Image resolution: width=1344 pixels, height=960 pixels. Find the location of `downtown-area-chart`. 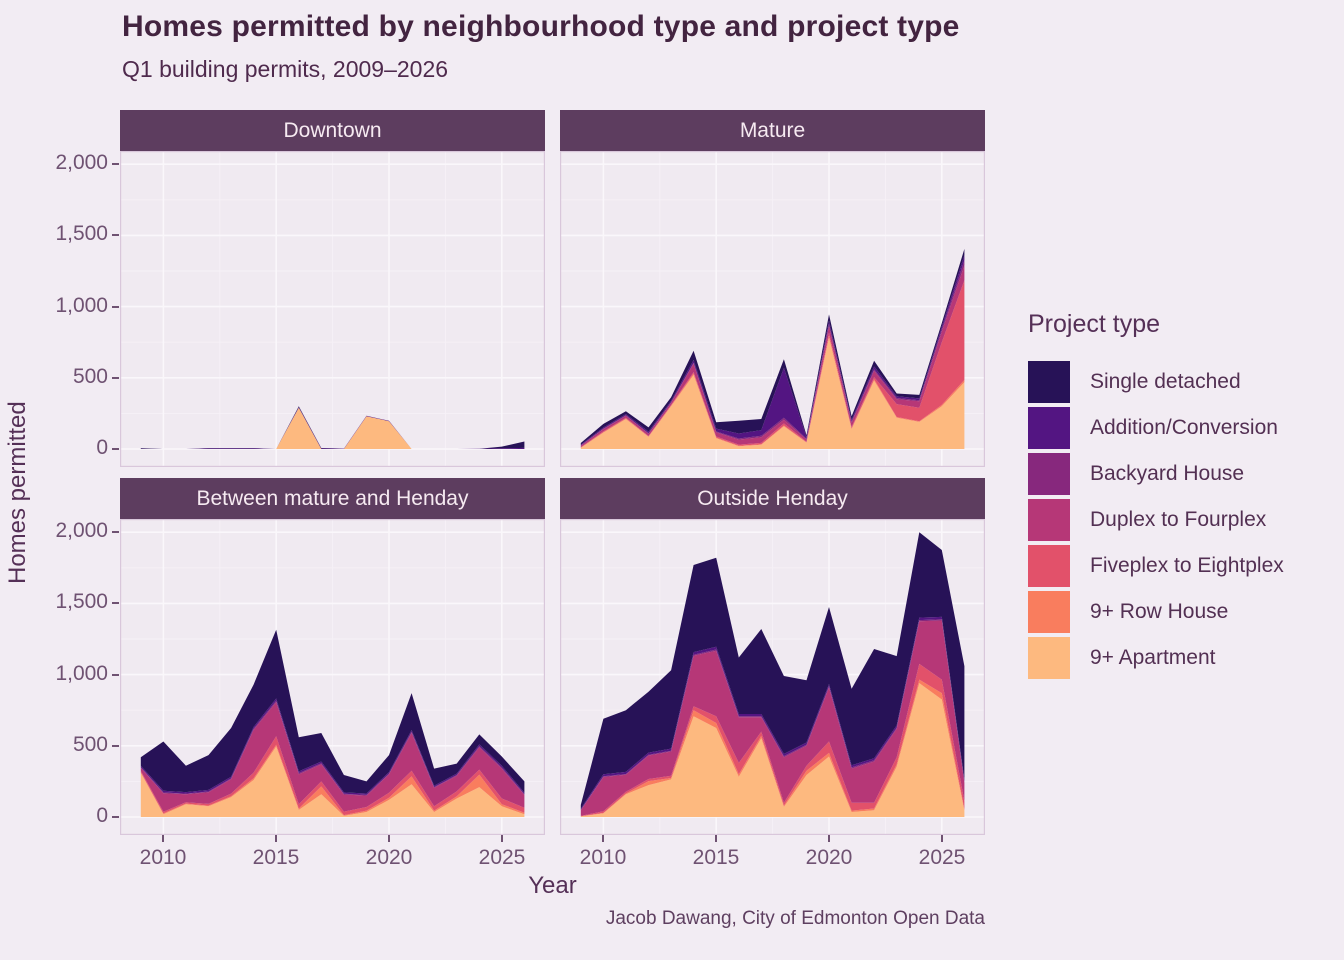

downtown-area-chart is located at coordinates (332, 309).